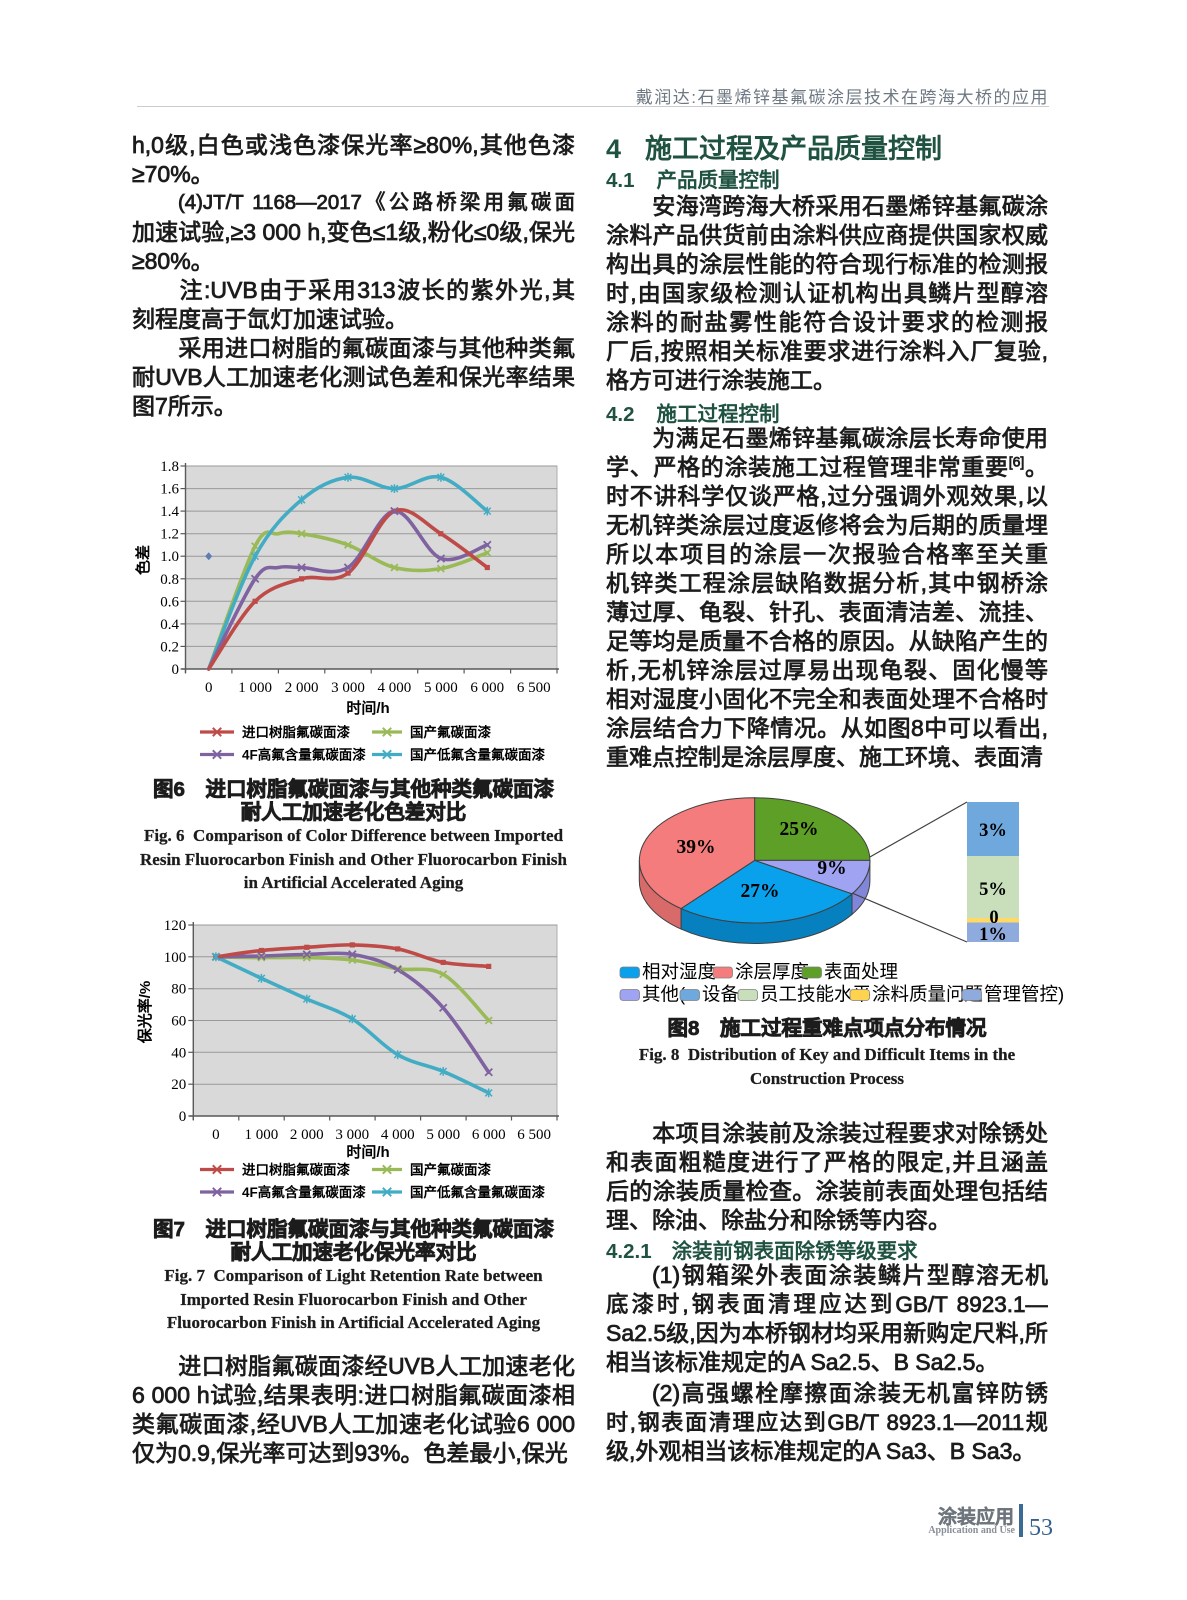  What do you see at coordinates (169, 535) in the screenshot?
I see `svg-text: 1.2` at bounding box center [169, 535].